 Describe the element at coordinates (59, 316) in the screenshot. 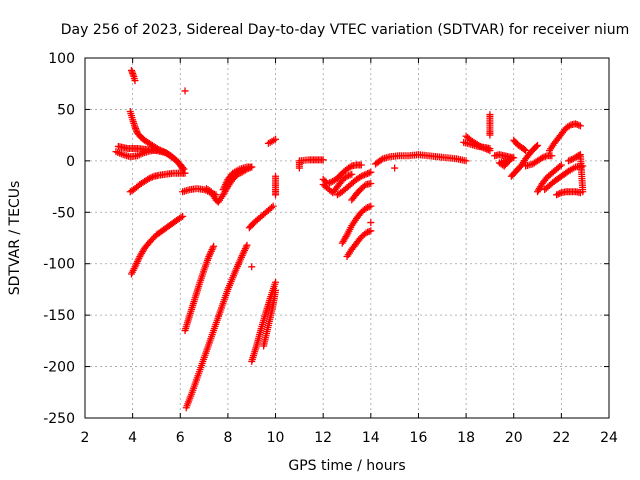

I see `y-tick-label: -150` at that location.